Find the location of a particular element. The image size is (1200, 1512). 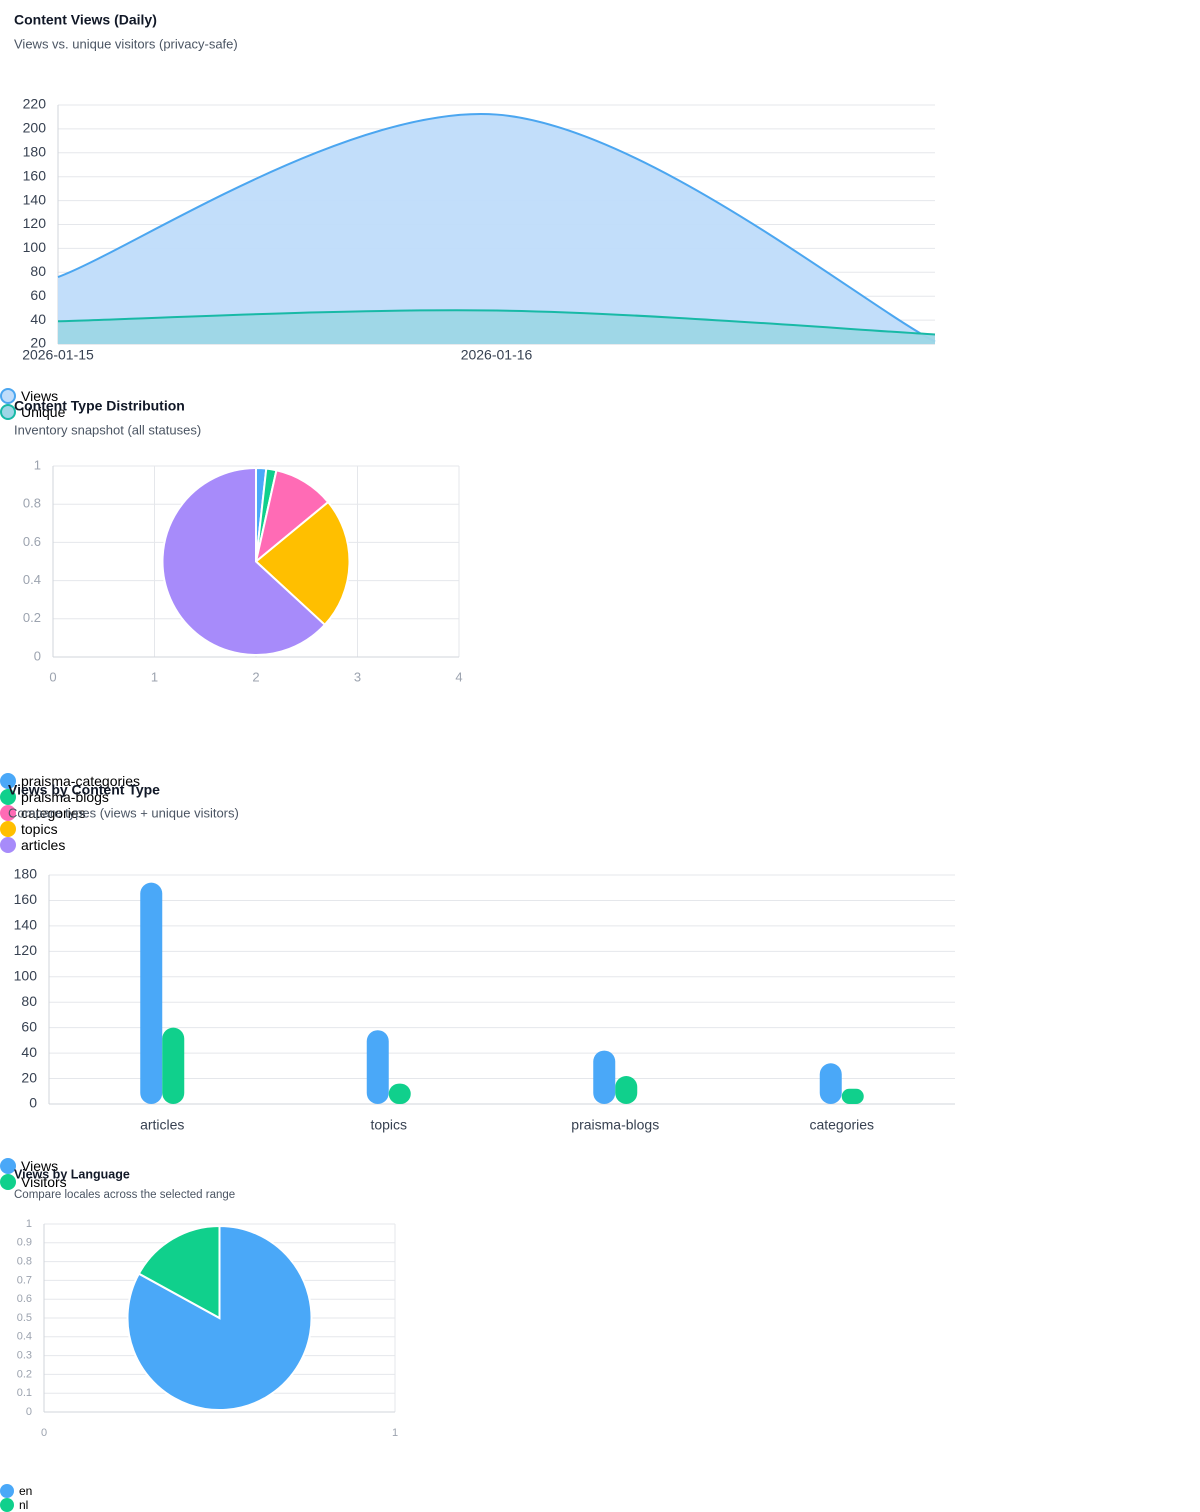

y-tick-label: 40 is located at coordinates (29, 1052).